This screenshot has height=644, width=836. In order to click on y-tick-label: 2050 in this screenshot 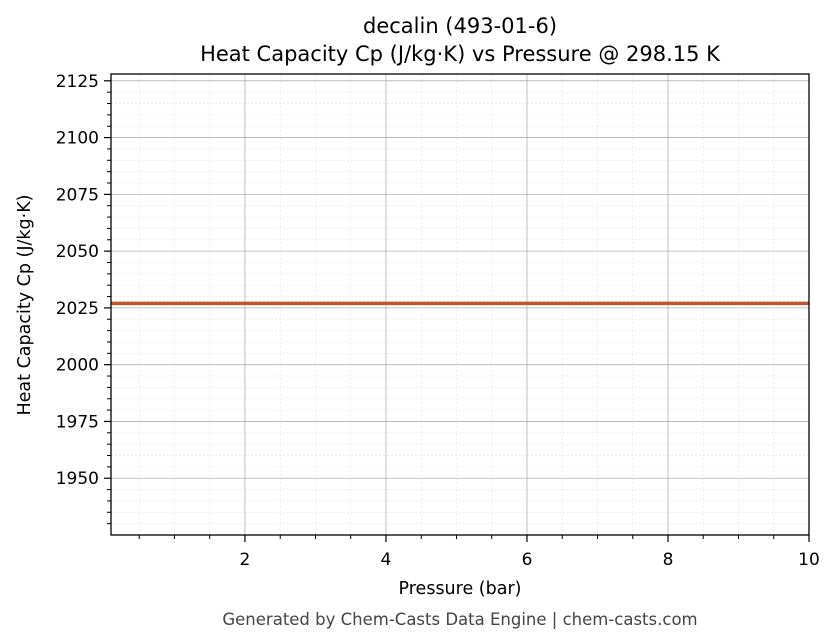, I will do `click(77, 252)`.